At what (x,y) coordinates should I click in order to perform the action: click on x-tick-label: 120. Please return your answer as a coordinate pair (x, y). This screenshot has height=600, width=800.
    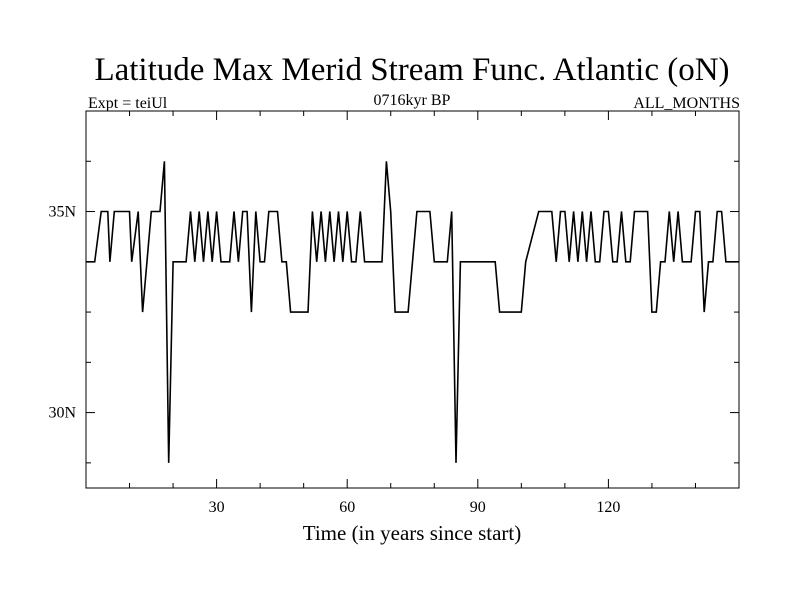
    Looking at the image, I should click on (608, 507).